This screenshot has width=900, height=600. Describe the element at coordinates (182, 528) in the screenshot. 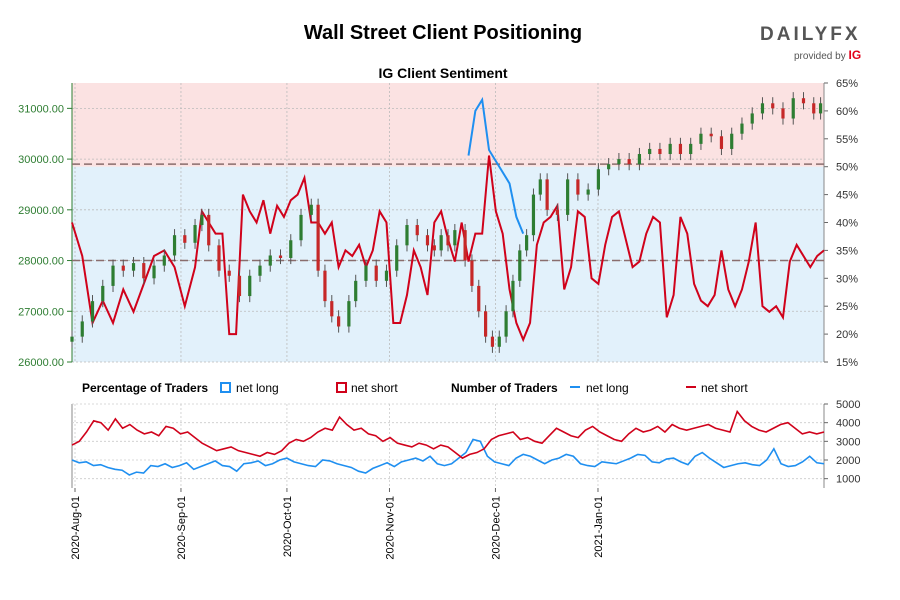

I see `x-tick-label: 2020-Sep-01` at that location.